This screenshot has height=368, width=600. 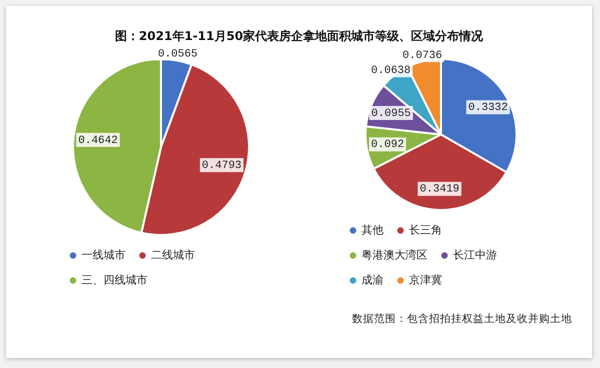 I want to click on text: 数据范围：包含招拍挂权益土地及收并购土地, so click(x=462, y=319).